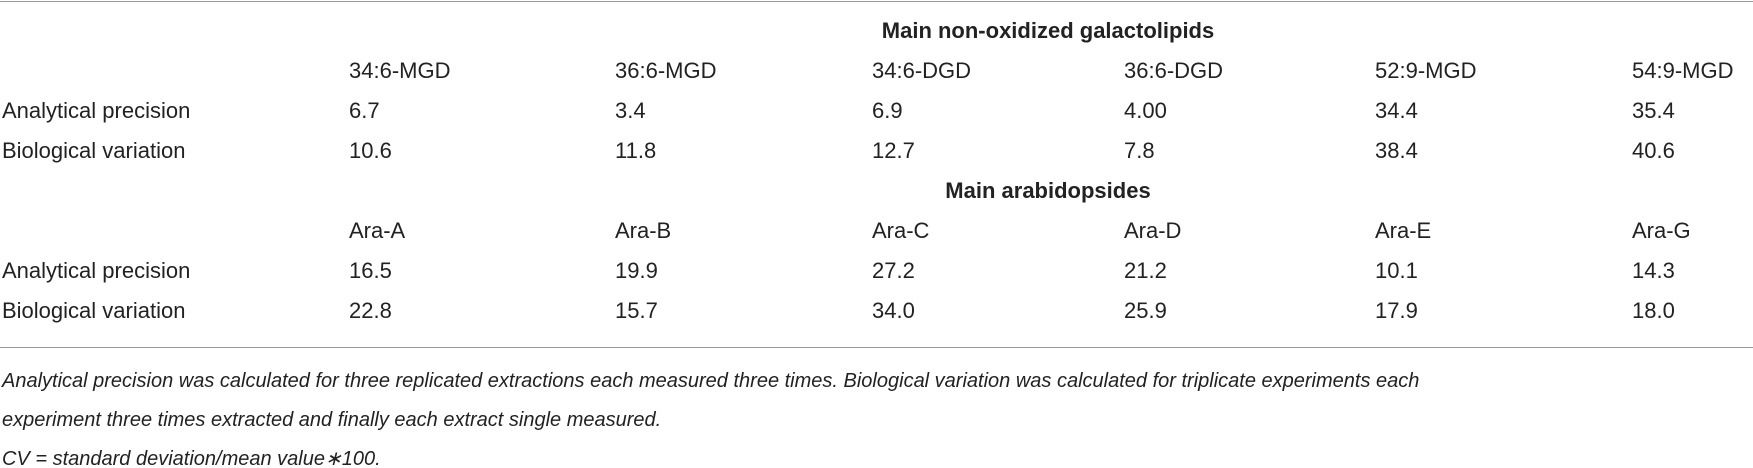  What do you see at coordinates (400, 70) in the screenshot?
I see `column-header: 34:6-MGD` at bounding box center [400, 70].